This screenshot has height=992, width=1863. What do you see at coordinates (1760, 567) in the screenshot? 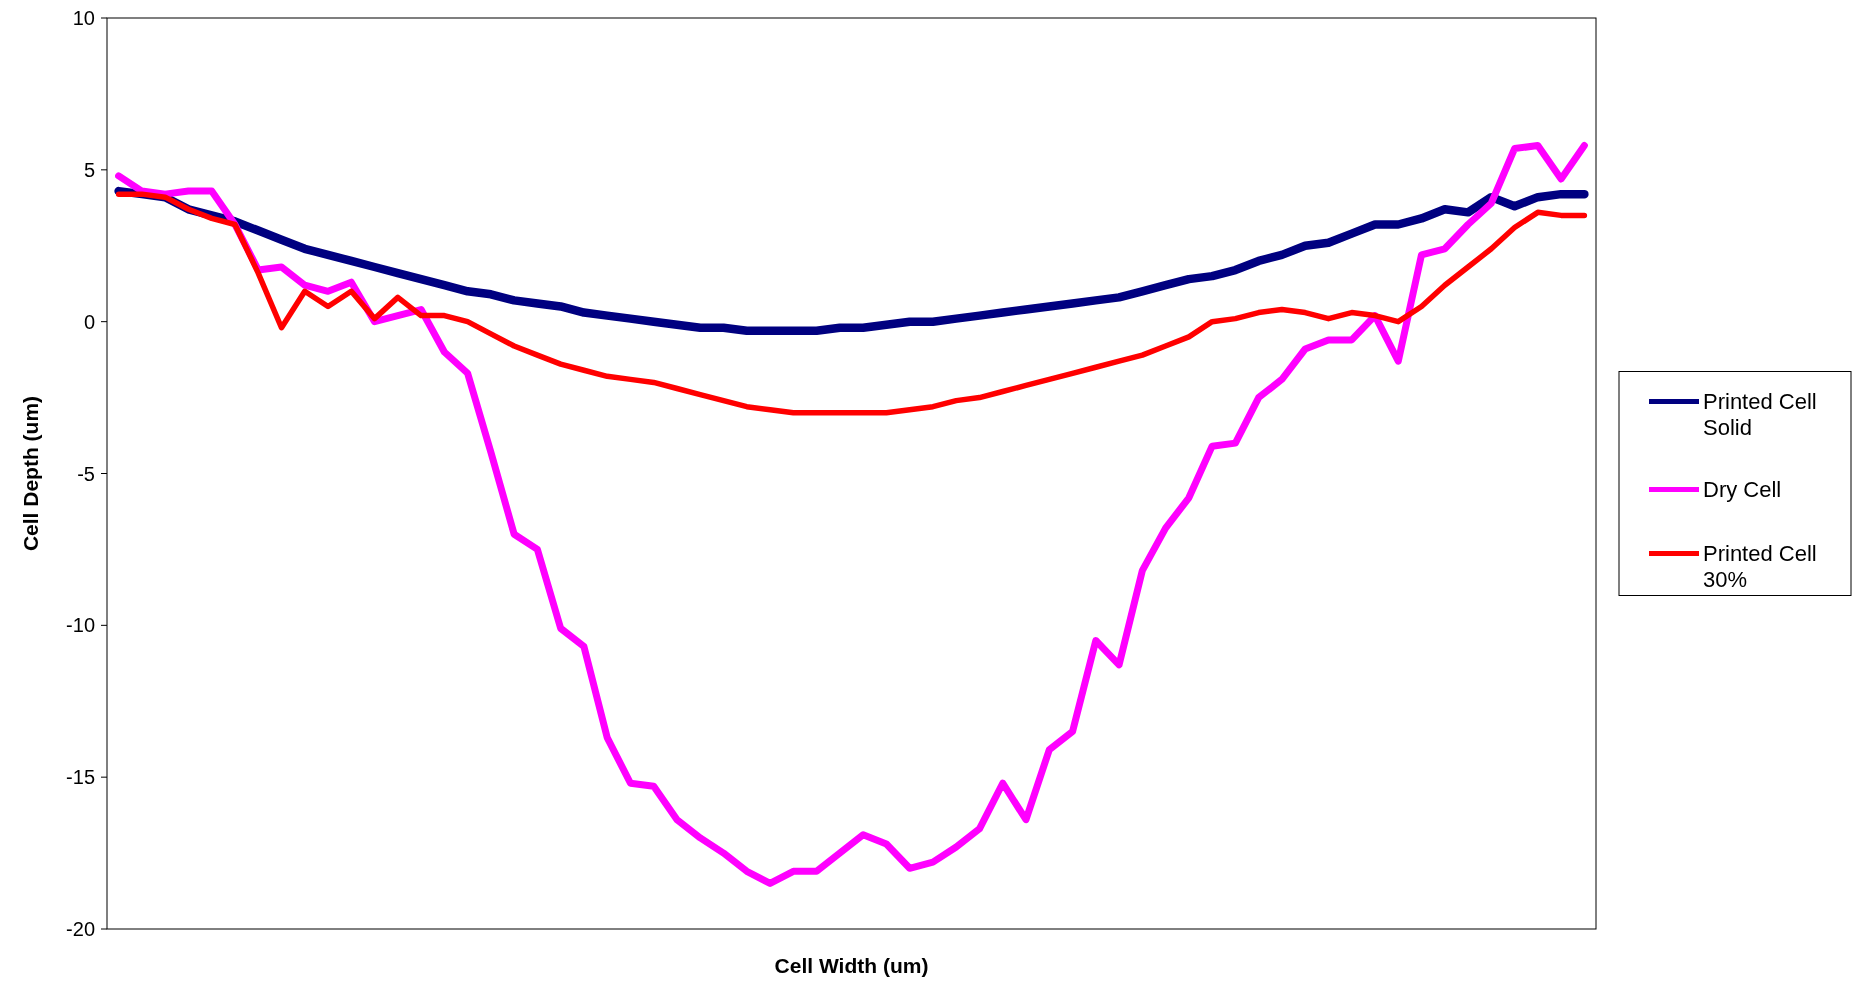
I see `legend-label: Printed Cell 30%` at bounding box center [1760, 567].